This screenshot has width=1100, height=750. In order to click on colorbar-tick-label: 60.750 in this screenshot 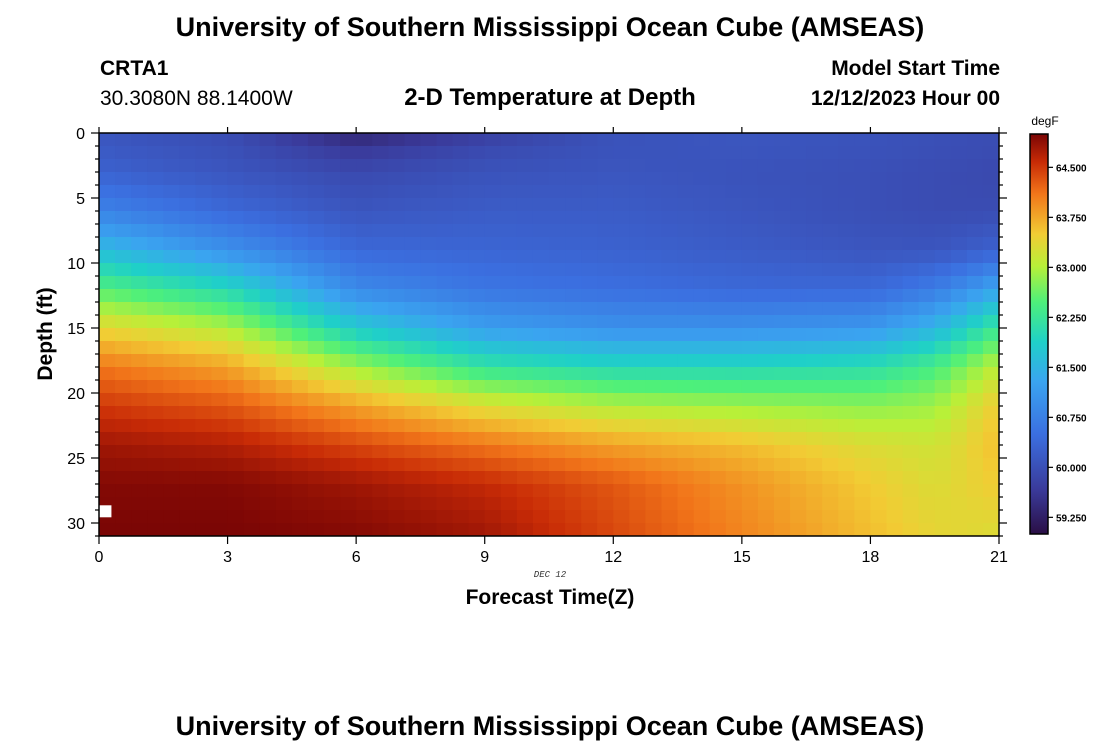, I will do `click(1071, 418)`.